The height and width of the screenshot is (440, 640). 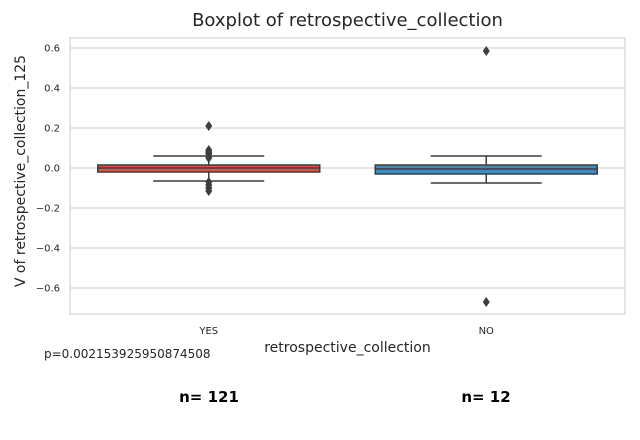 I want to click on y-tick-label: −0.2, so click(x=48, y=209).